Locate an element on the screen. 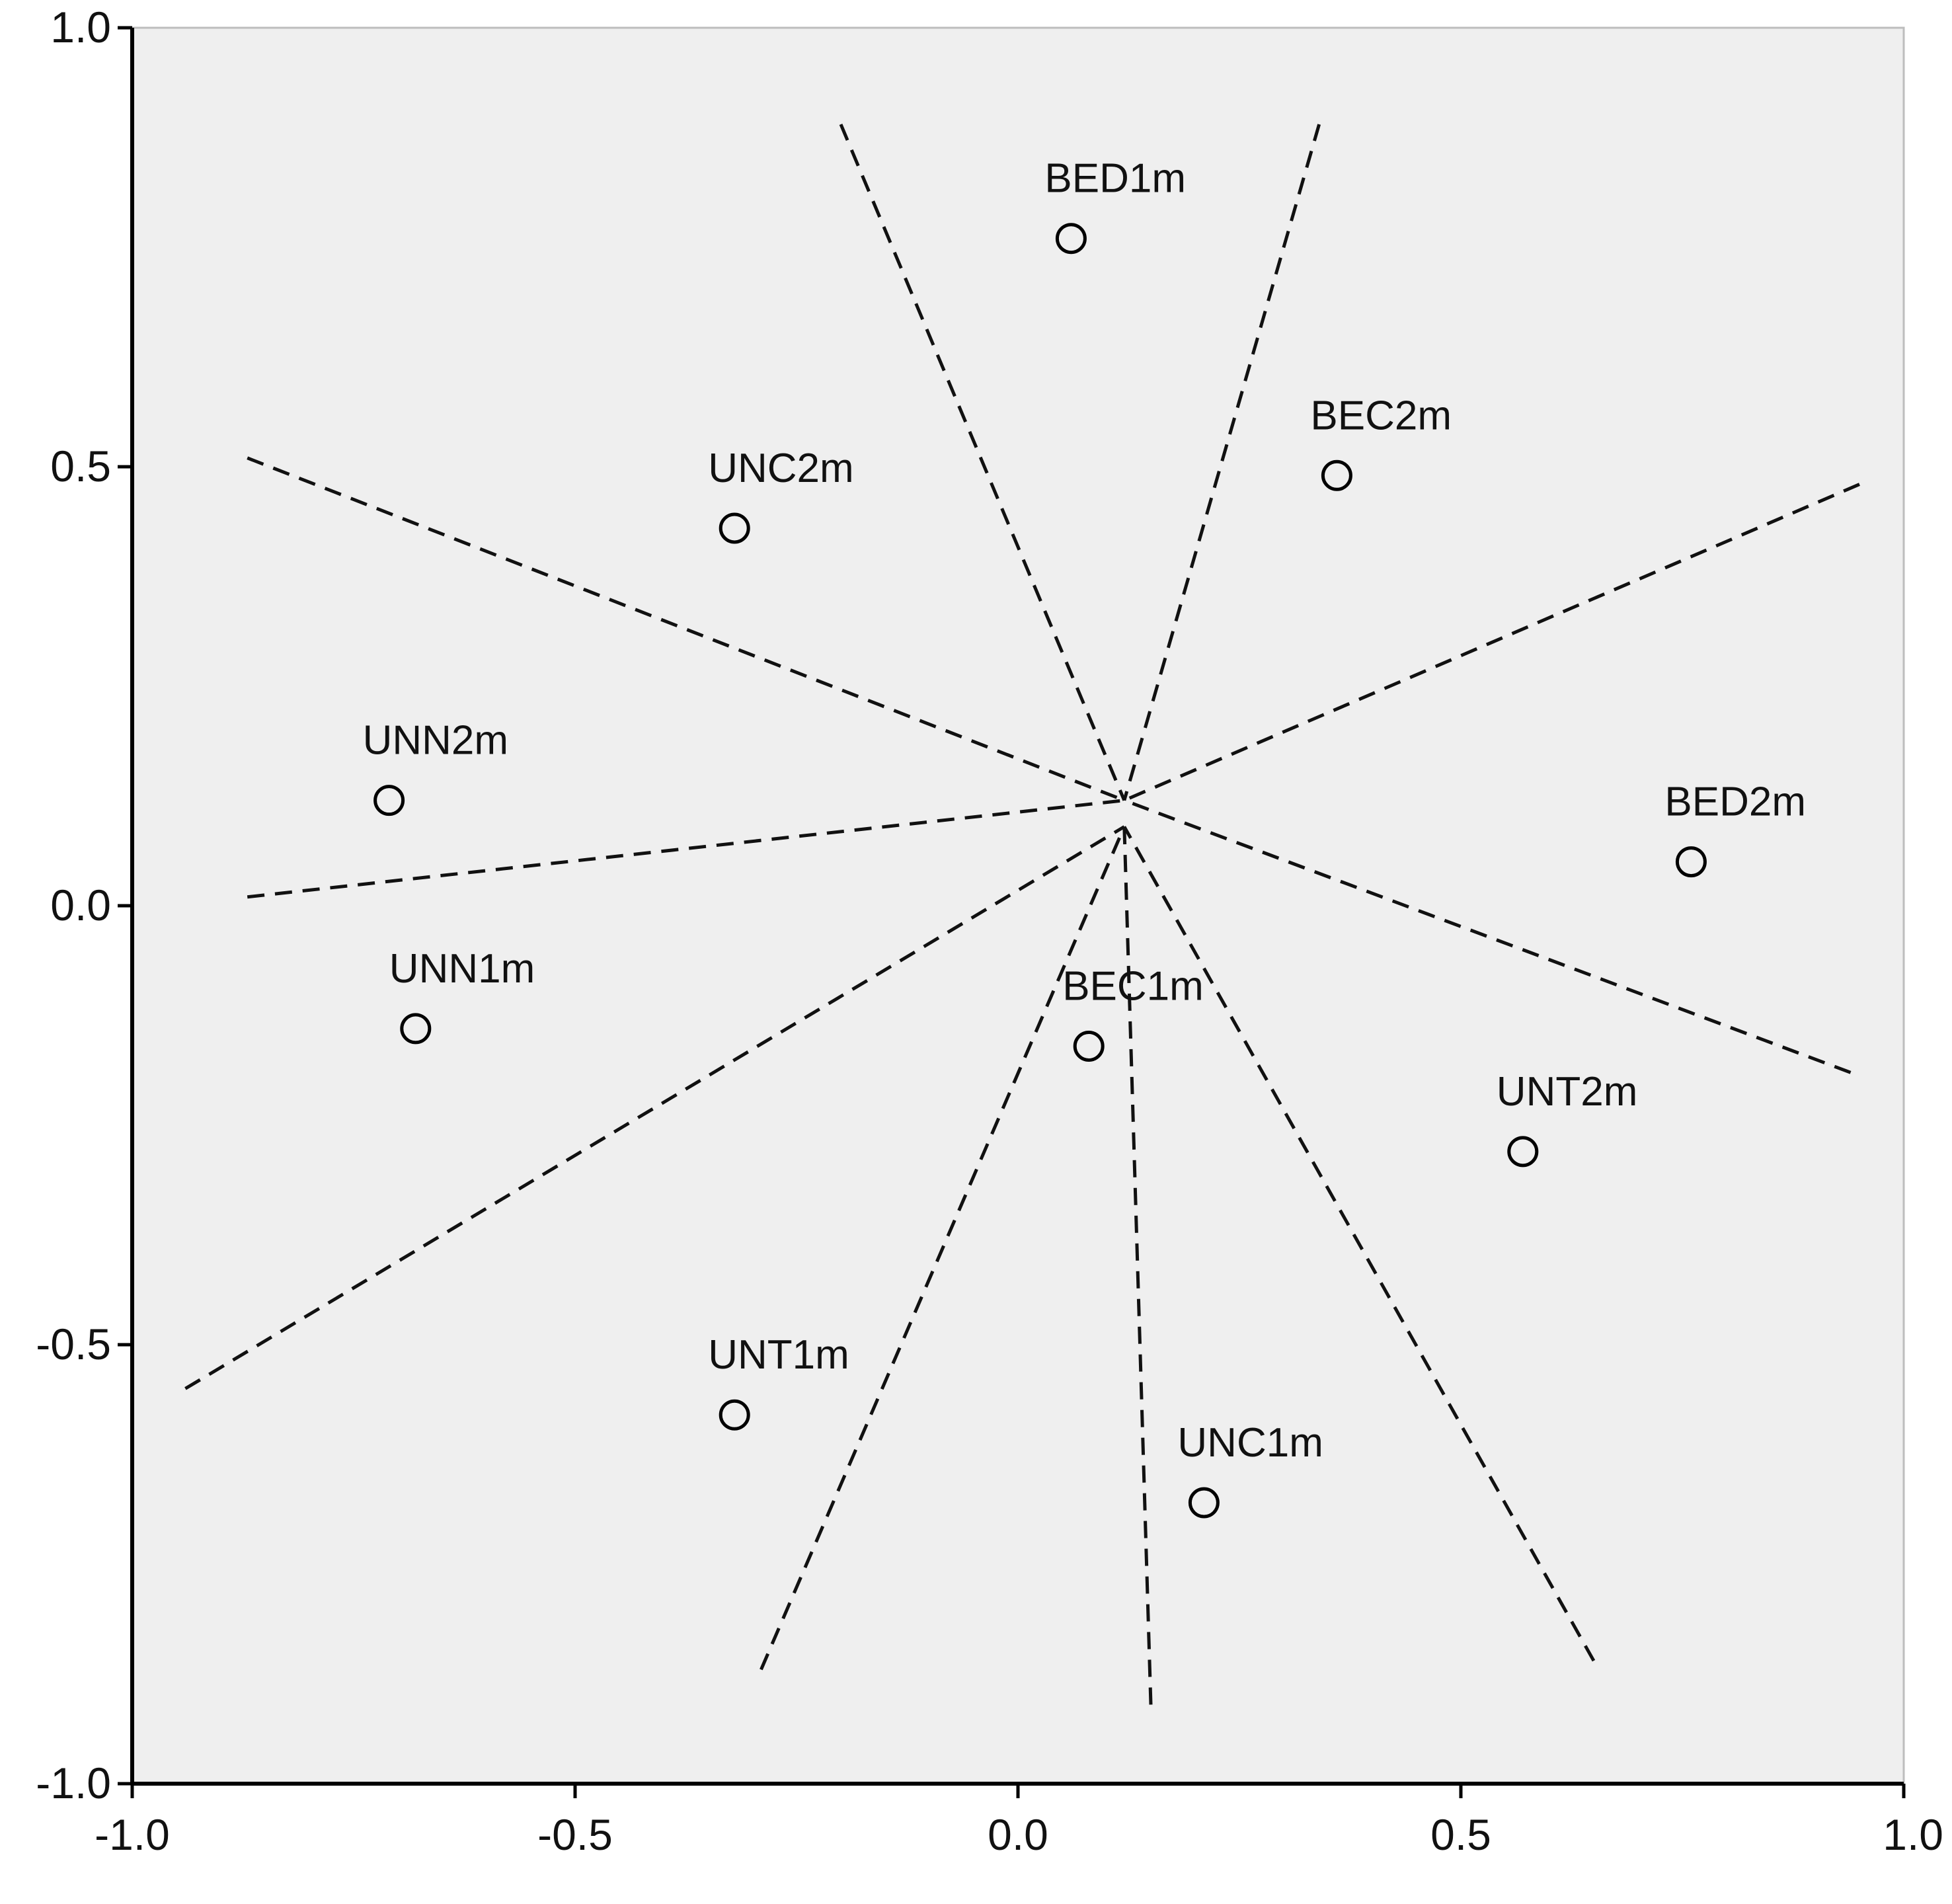 This screenshot has width=1952, height=1904. point-label-bed1m: BED1m is located at coordinates (1115, 179).